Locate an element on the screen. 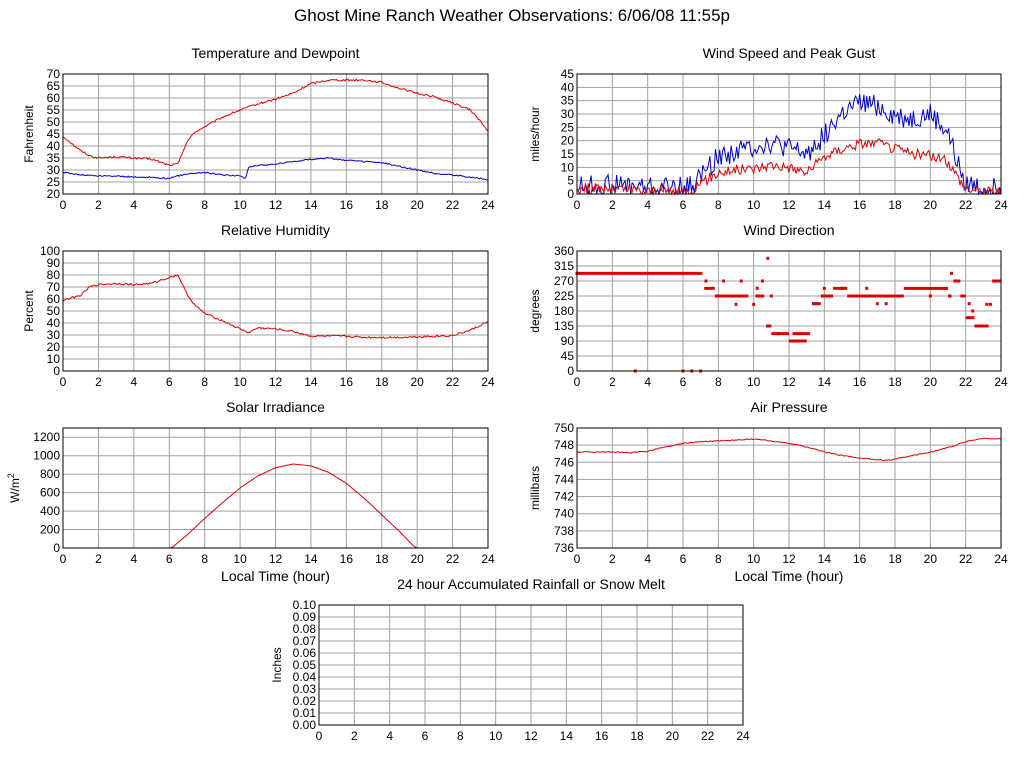 The width and height of the screenshot is (1024, 768). temperature-xtick-label: 14 is located at coordinates (311, 205).